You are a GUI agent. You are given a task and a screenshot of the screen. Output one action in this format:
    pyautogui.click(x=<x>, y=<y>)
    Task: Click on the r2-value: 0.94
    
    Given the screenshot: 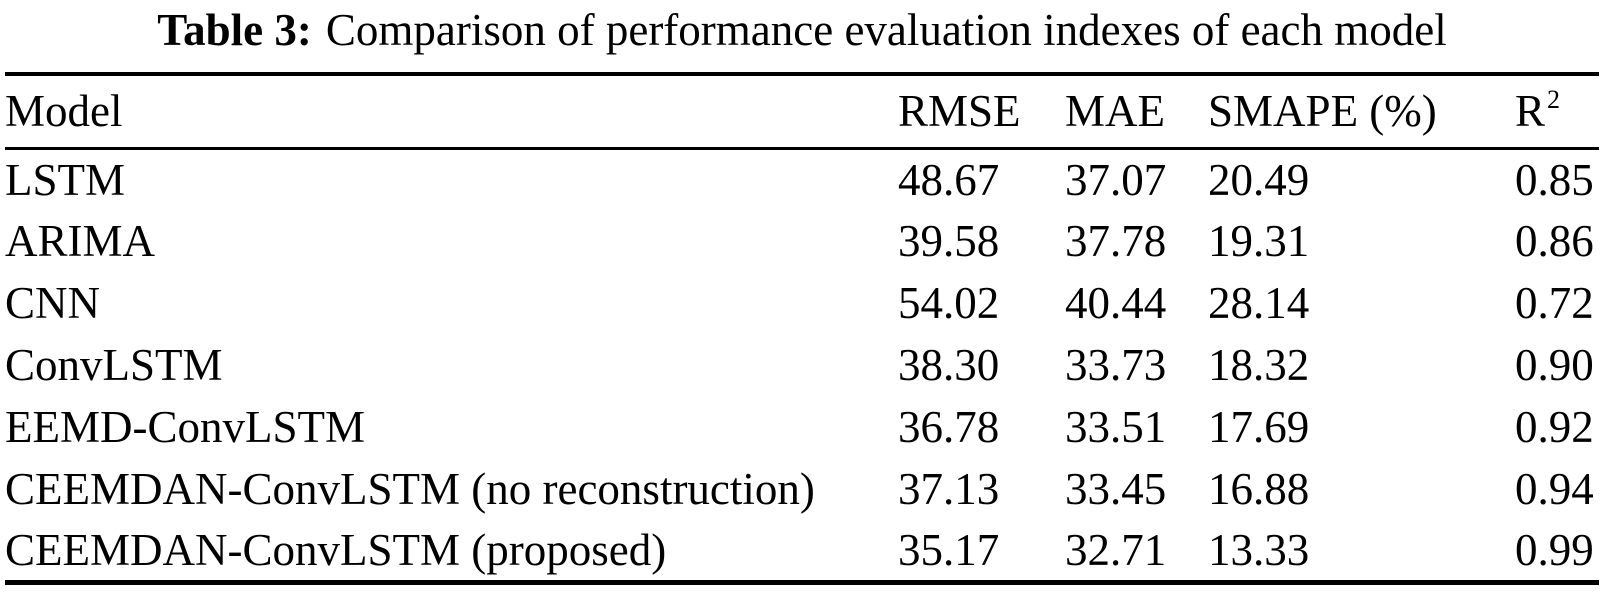 What is the action you would take?
    pyautogui.click(x=1554, y=489)
    